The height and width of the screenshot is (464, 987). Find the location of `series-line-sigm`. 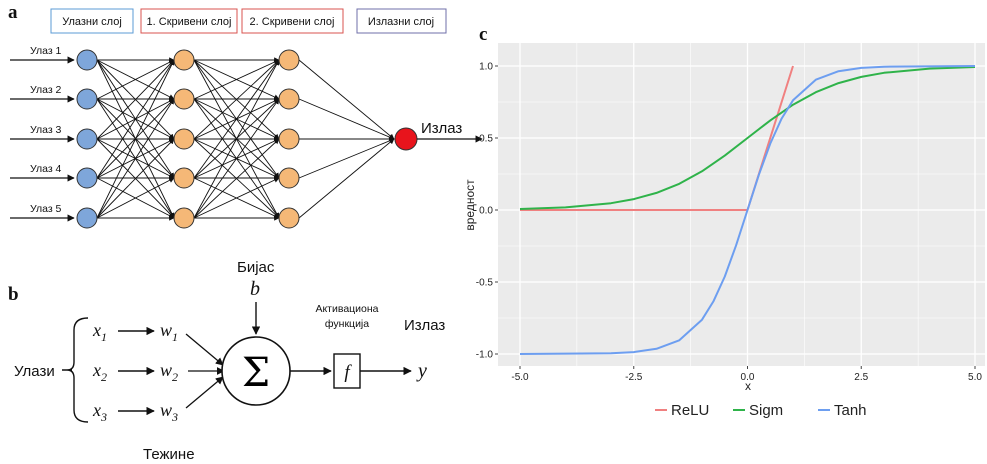

series-line-sigm is located at coordinates (747, 138).